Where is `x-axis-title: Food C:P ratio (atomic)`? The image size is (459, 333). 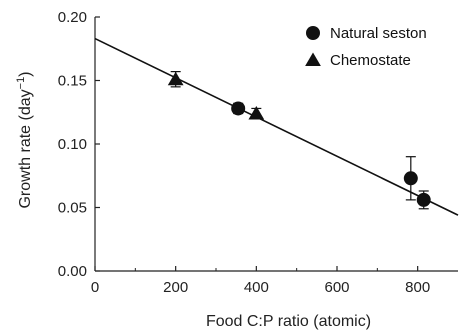
x-axis-title: Food C:P ratio (atomic) is located at coordinates (288, 321).